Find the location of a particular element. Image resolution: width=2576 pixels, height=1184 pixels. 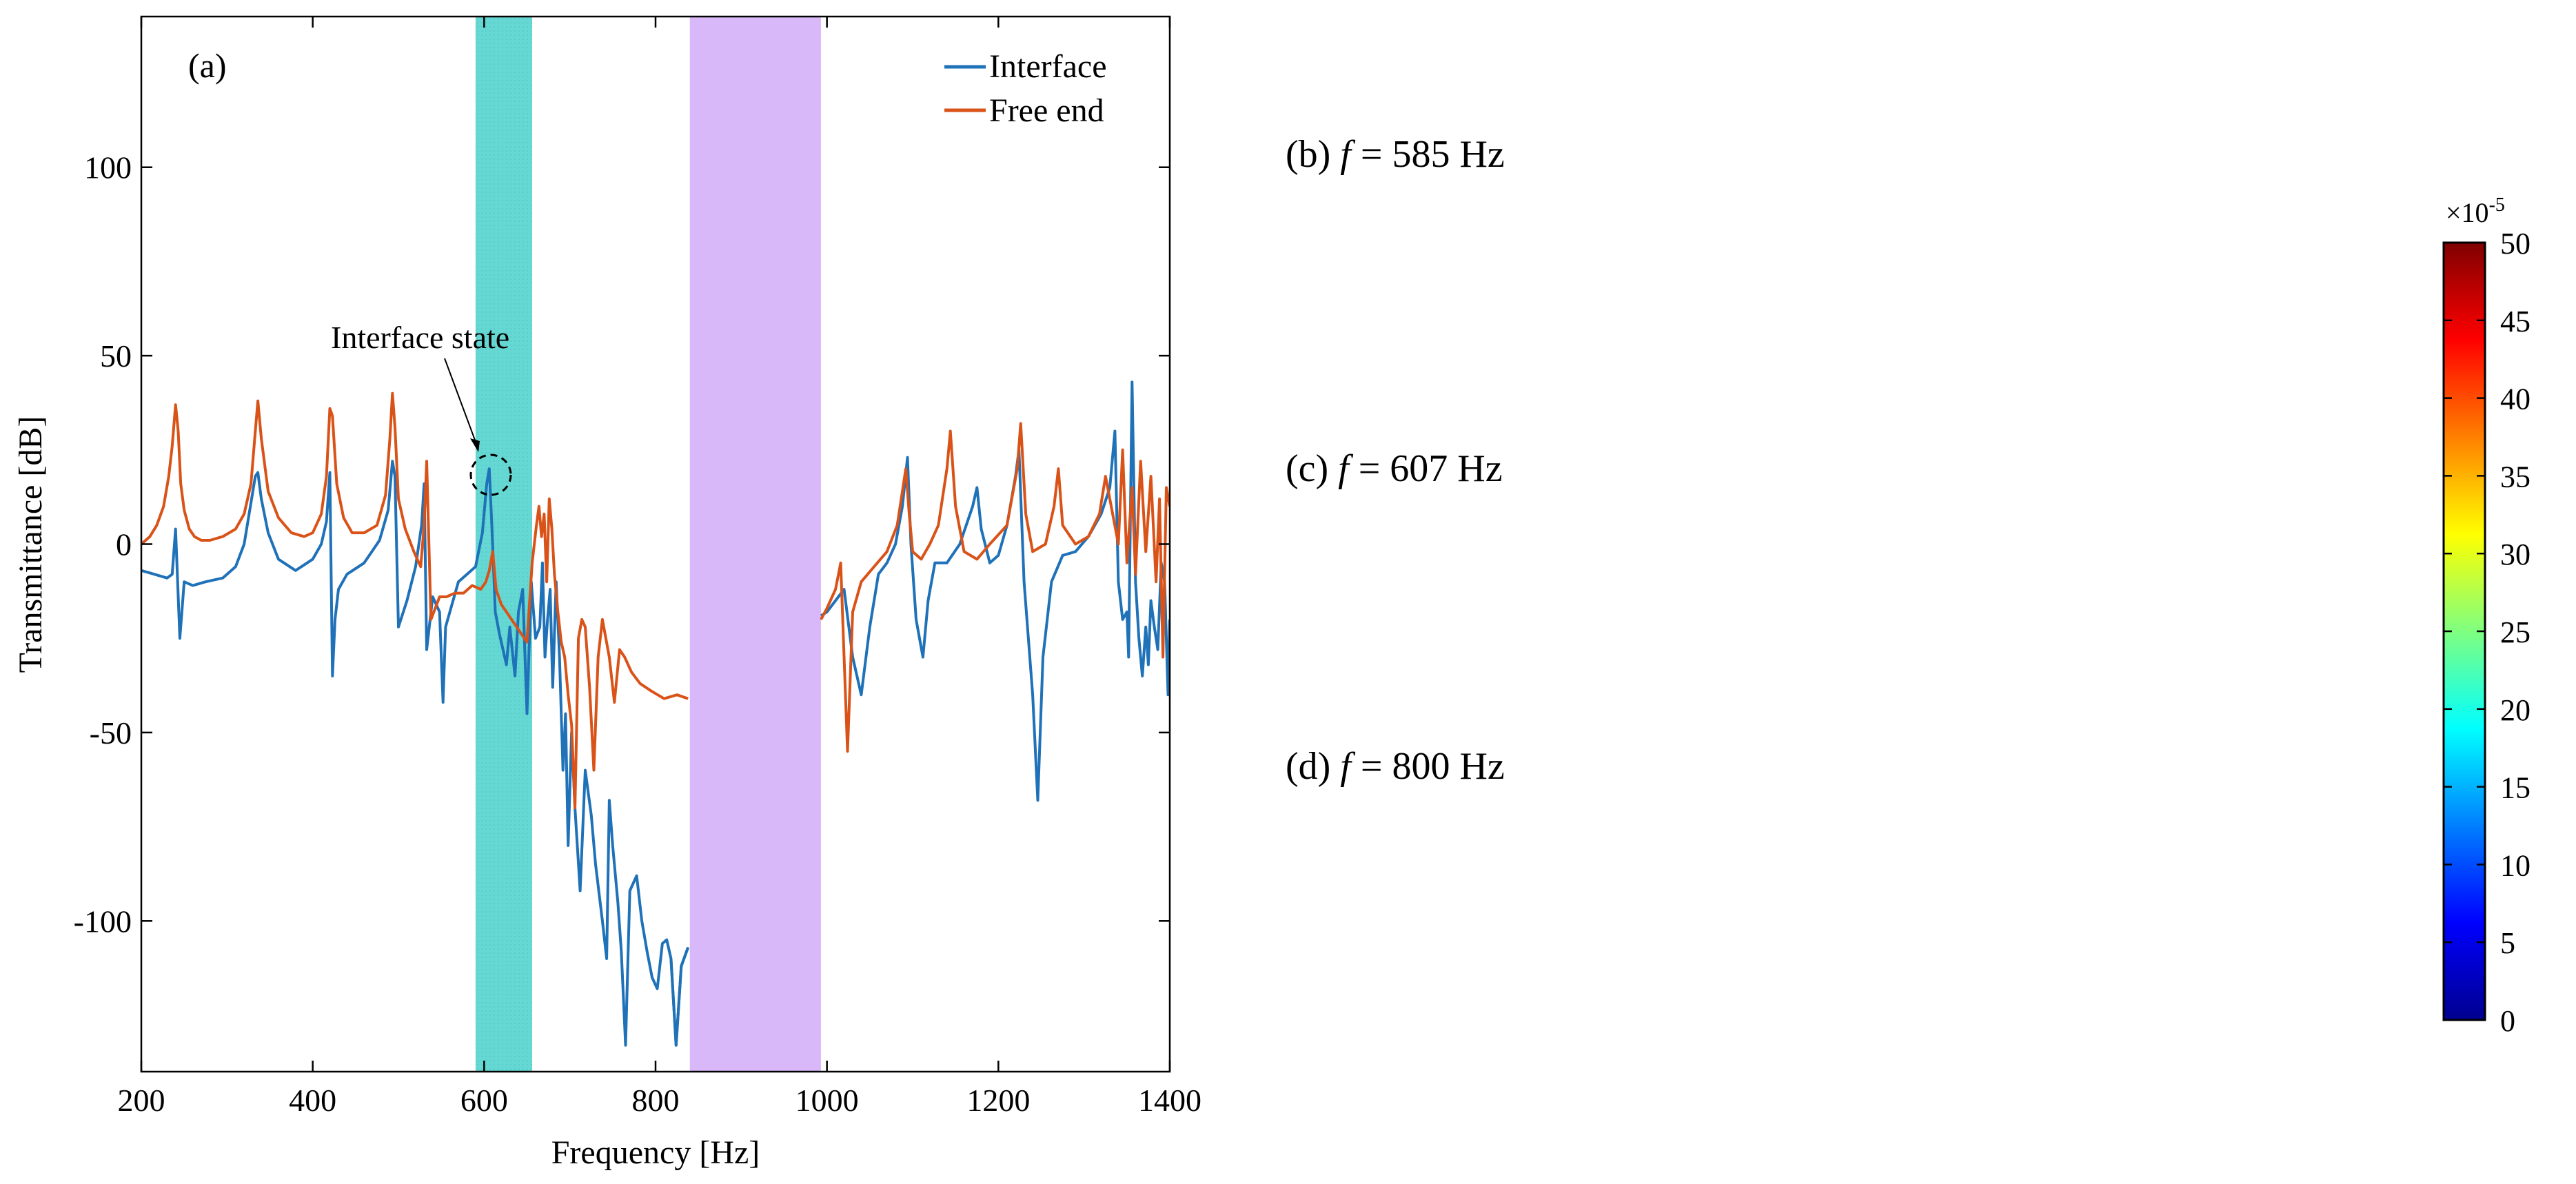

colorbar-tick-label: 10 is located at coordinates (2515, 865).